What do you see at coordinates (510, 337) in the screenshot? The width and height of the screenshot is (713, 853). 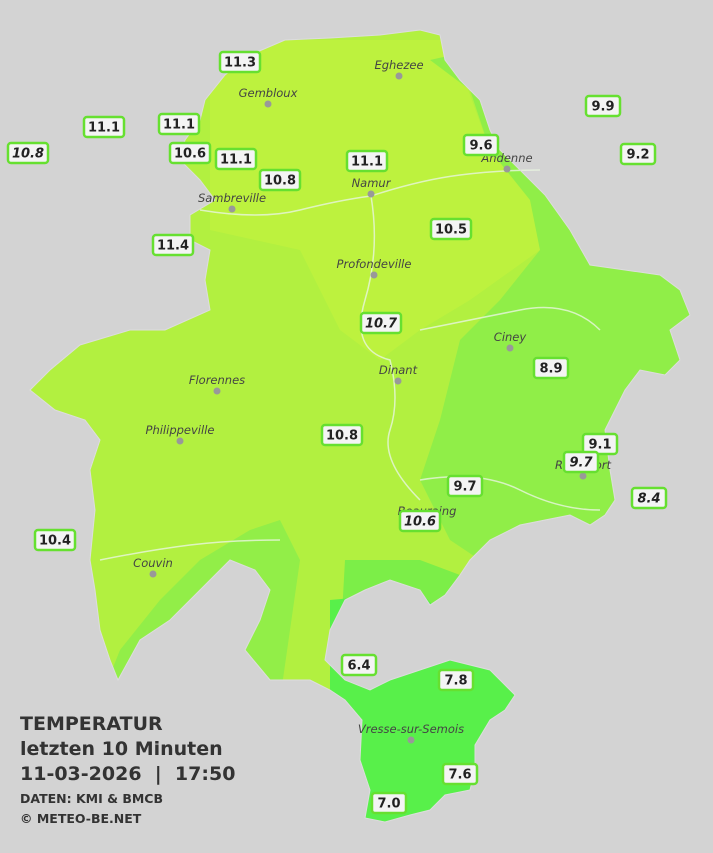 I see `city-label: Ciney` at bounding box center [510, 337].